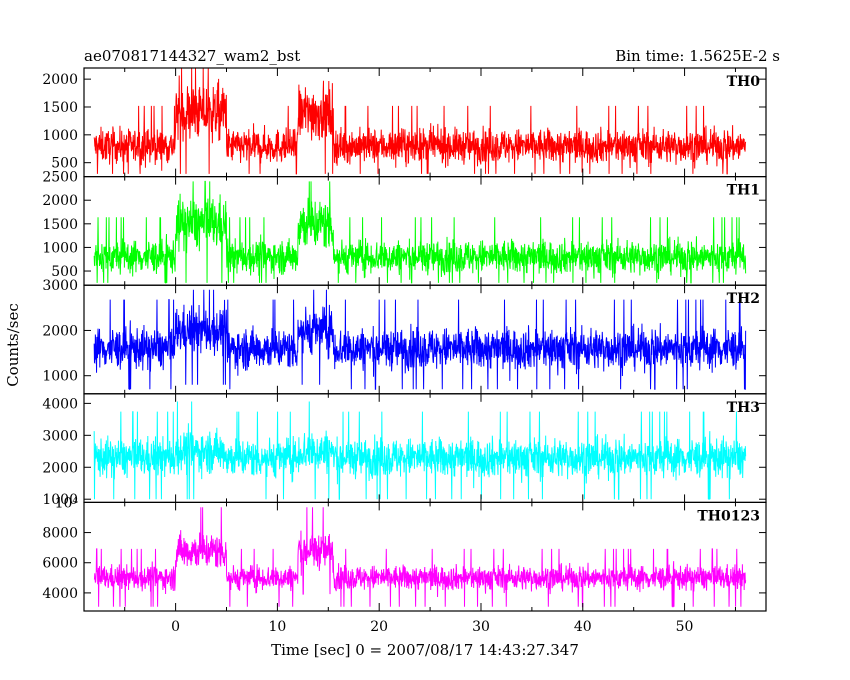 This screenshot has width=850, height=680. What do you see at coordinates (425, 650) in the screenshot?
I see `x-axis-label: Time [sec] 0 = 2007/08/17 14:43:27.347` at bounding box center [425, 650].